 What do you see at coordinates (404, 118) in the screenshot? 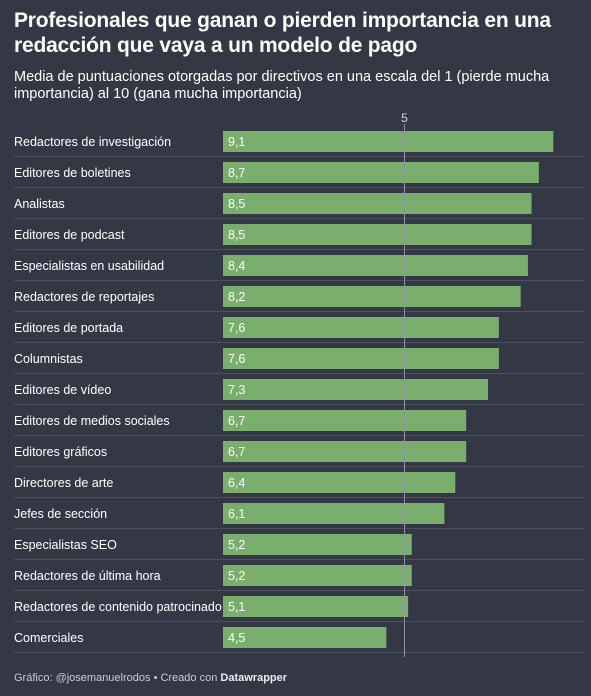
I see `reference-line-label: 5` at bounding box center [404, 118].